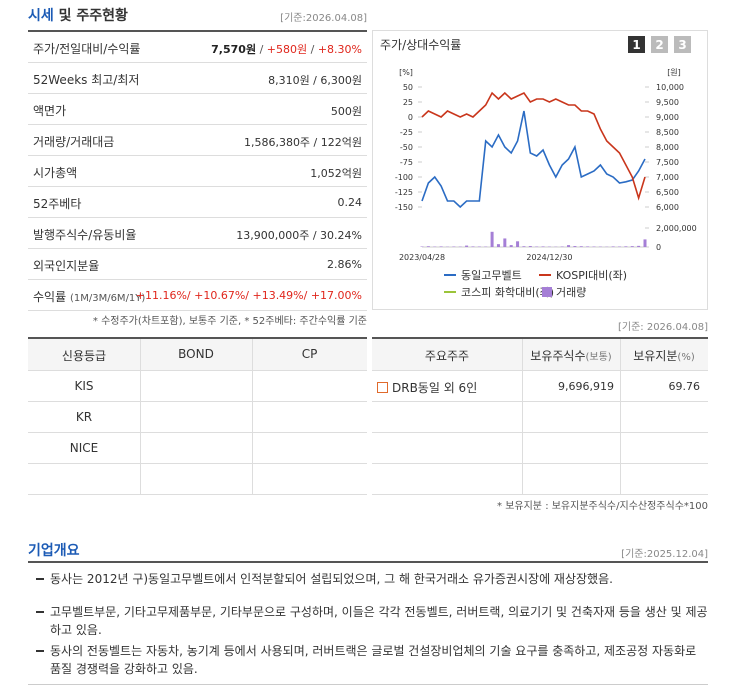  I want to click on label: 발행주식수/유동비율, so click(85, 235).